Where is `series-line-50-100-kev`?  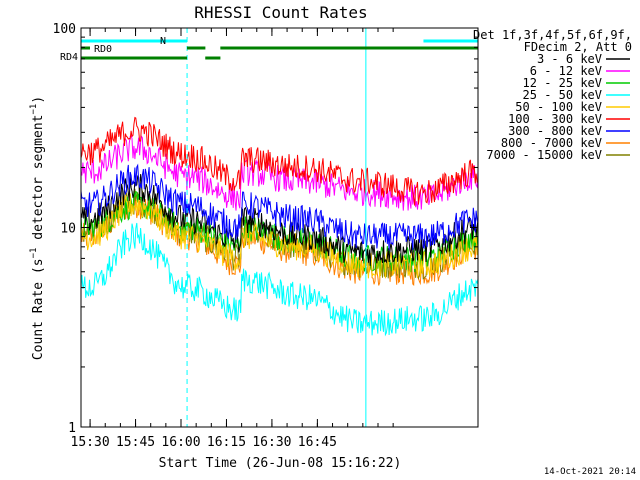
series-line-50-100-kev is located at coordinates (279, 236).